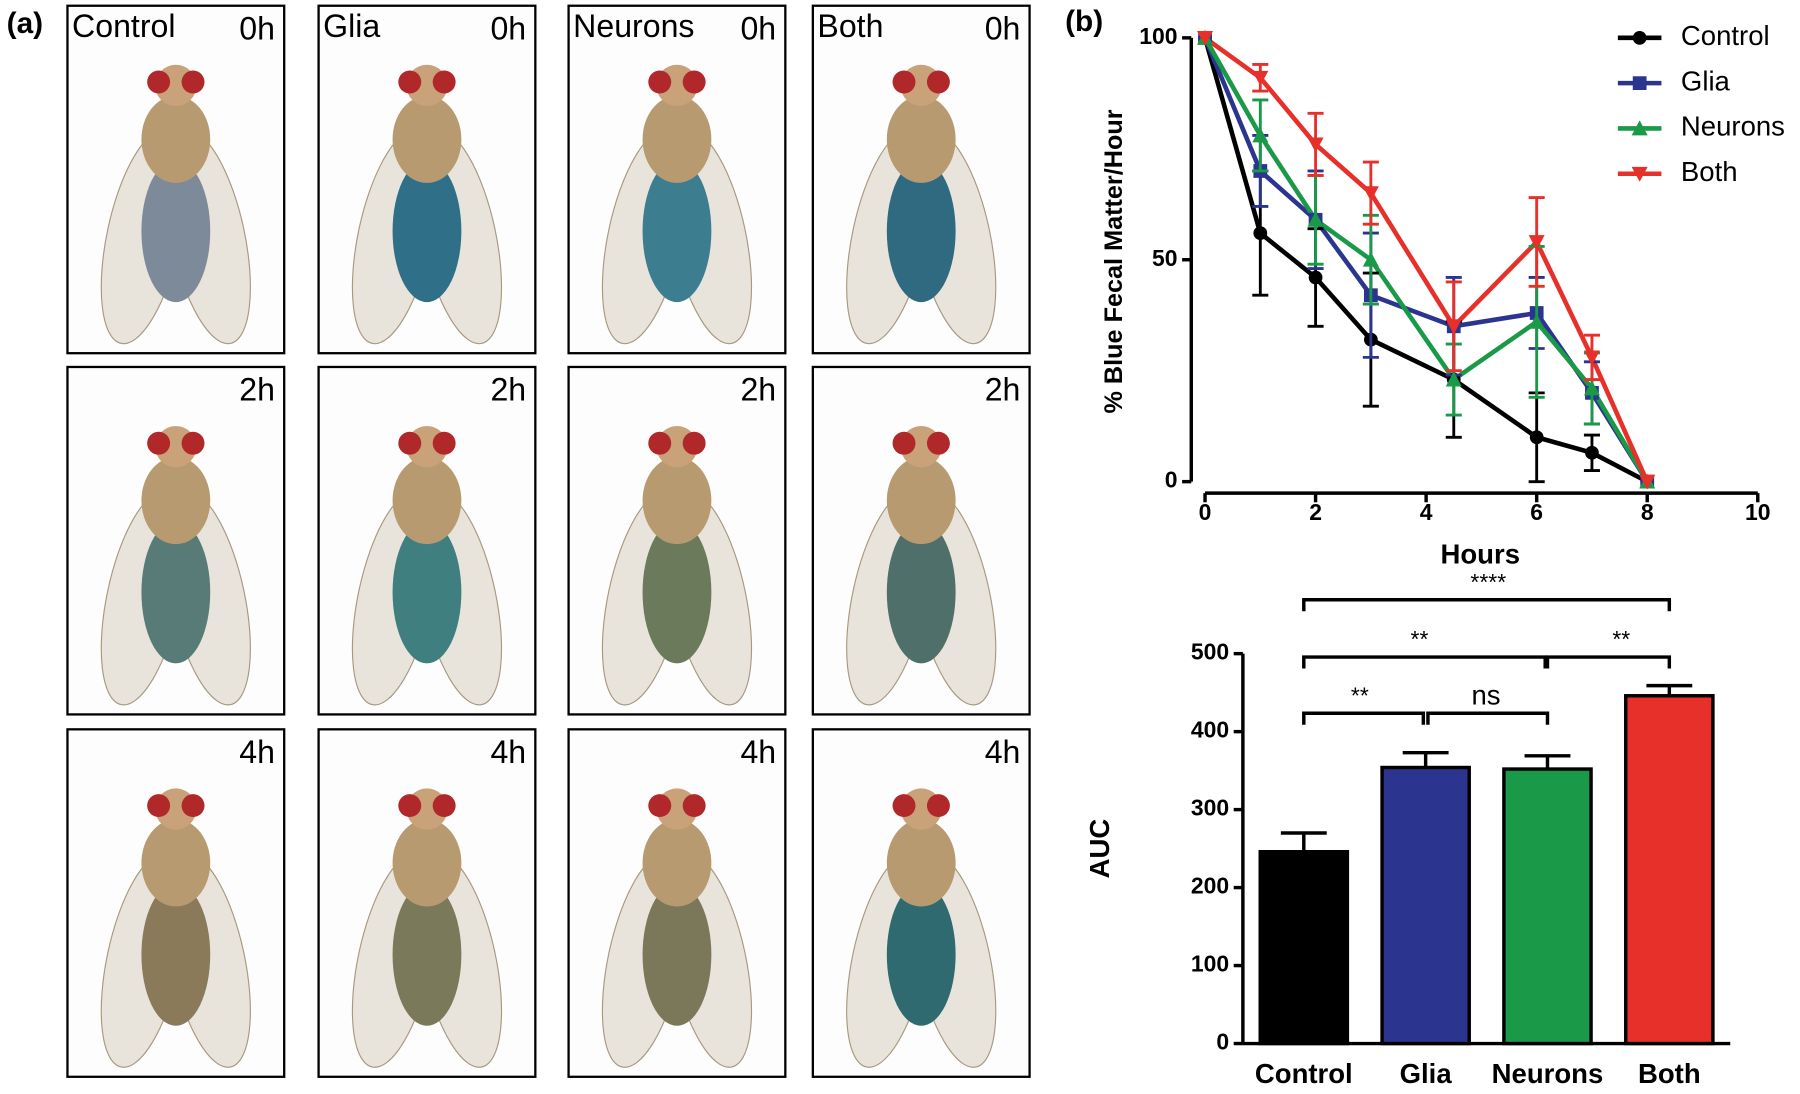 This screenshot has height=1094, width=1800. I want to click on x-tick-label: 0, so click(1205, 512).